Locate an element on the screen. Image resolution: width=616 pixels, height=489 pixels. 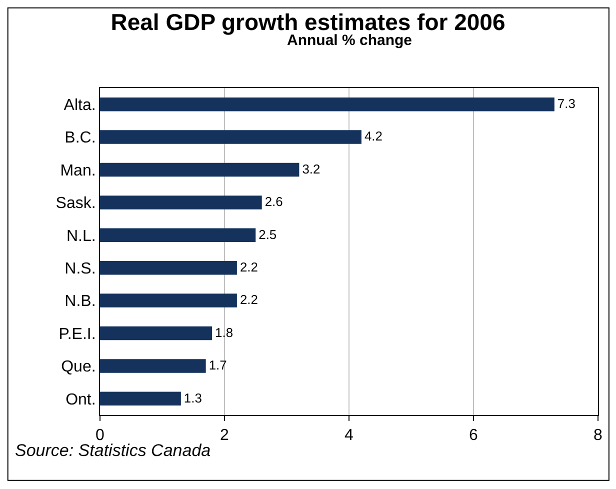
data-label: 3.2 is located at coordinates (311, 168).